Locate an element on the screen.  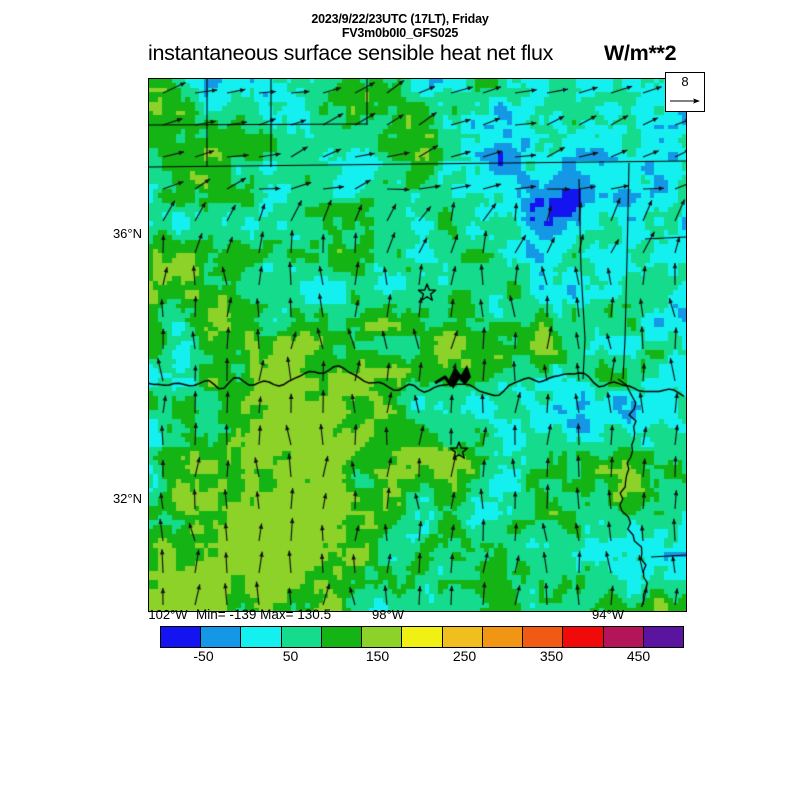
colorbar-tick-label: 150 is located at coordinates (377, 656).